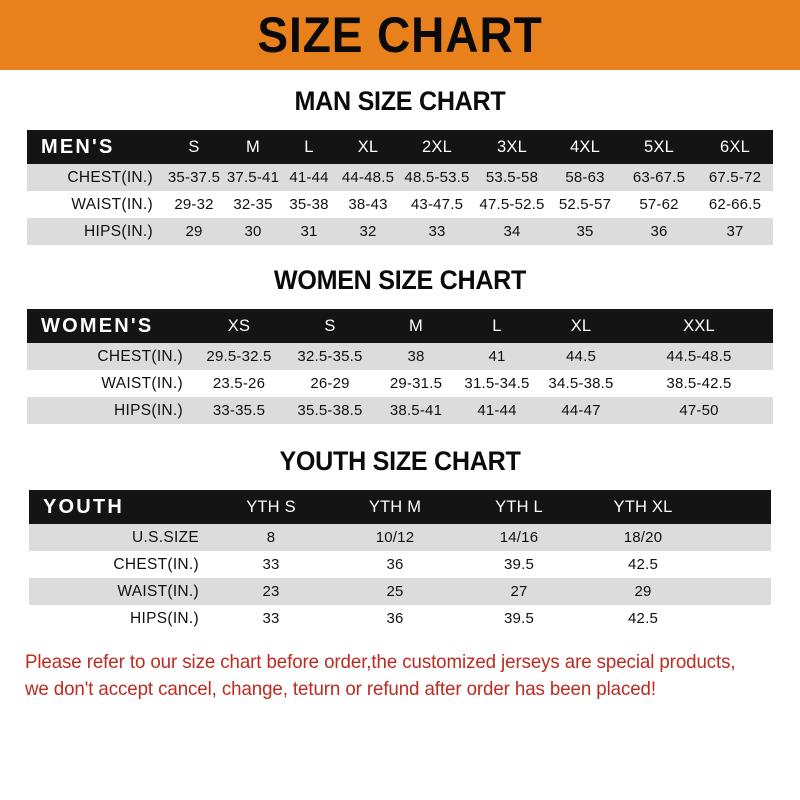 The image size is (800, 800). What do you see at coordinates (581, 410) in the screenshot?
I see `table-cell: 44-47` at bounding box center [581, 410].